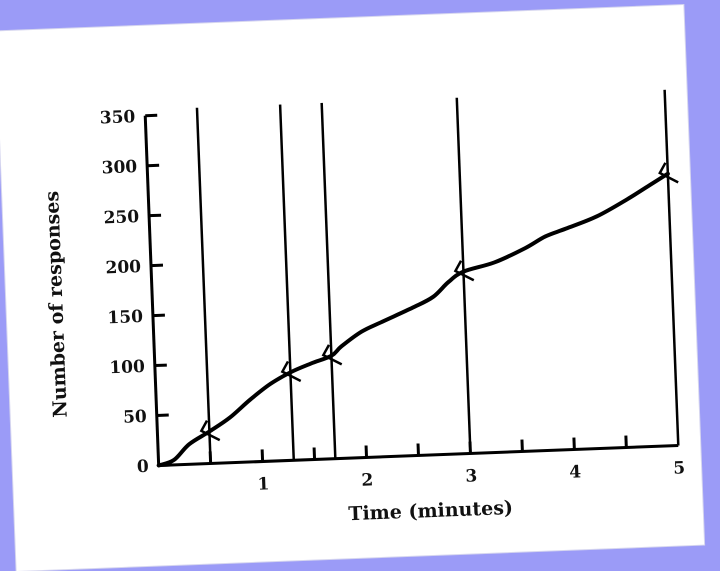  What do you see at coordinates (119, 167) in the screenshot?
I see `y-tick-label: 300` at bounding box center [119, 167].